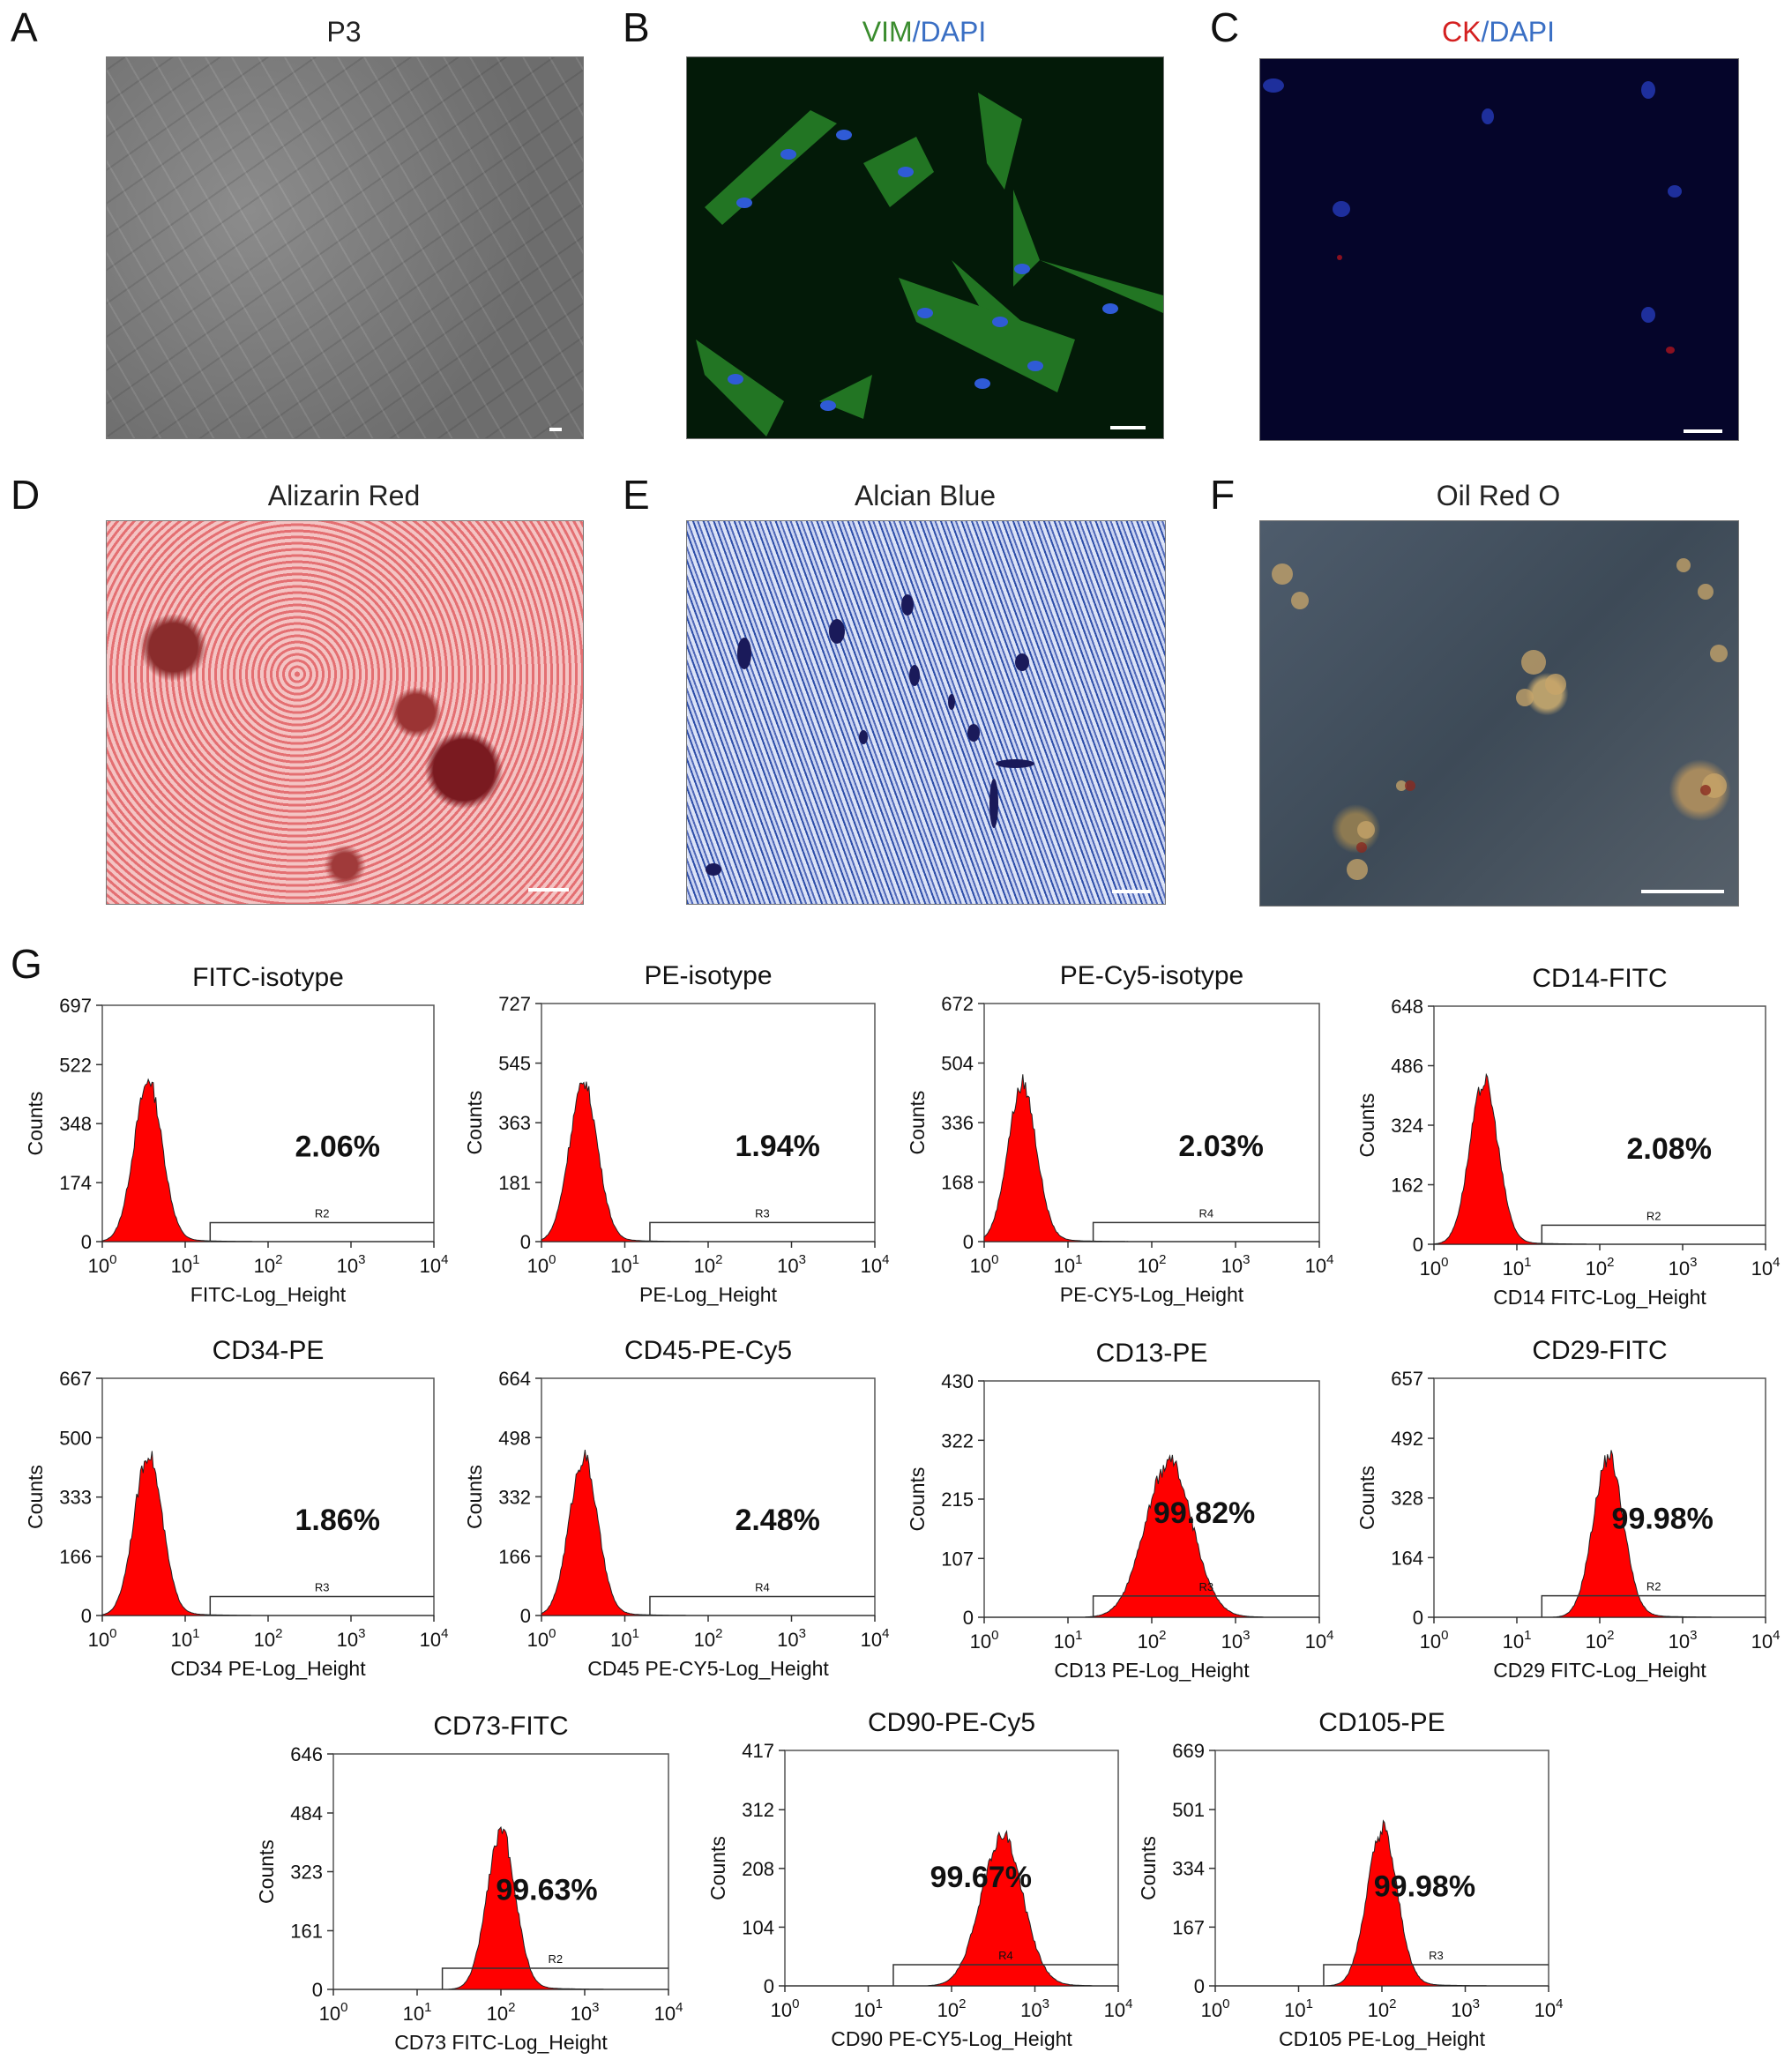  I want to click on y-tick-label: 522, so click(75, 1065).